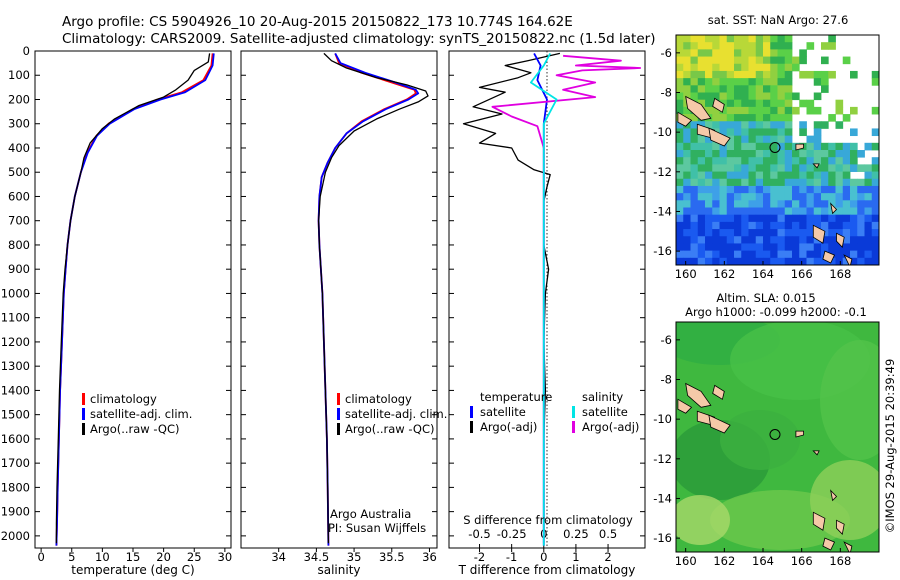 The height and width of the screenshot is (580, 900). What do you see at coordinates (776, 312) in the screenshot?
I see `sla-map-subtitle: Argo h1000: -0.099 h2000: -0.1` at bounding box center [776, 312].